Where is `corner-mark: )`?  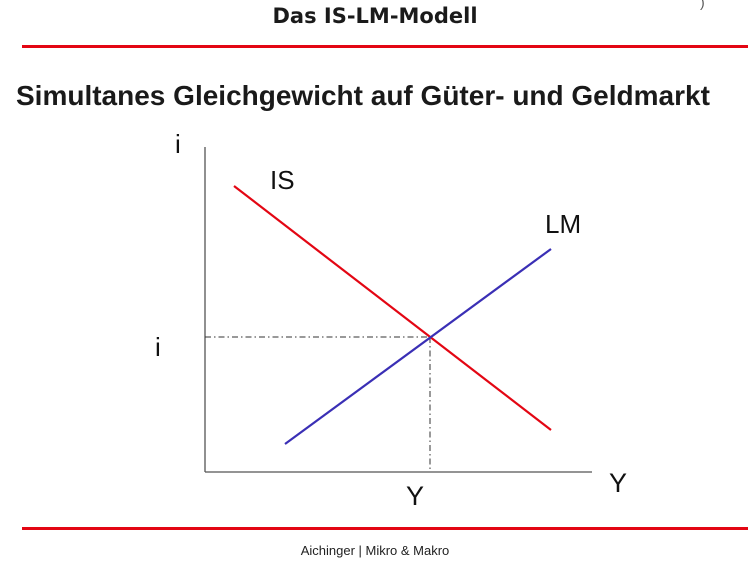
corner-mark: ) is located at coordinates (702, 5).